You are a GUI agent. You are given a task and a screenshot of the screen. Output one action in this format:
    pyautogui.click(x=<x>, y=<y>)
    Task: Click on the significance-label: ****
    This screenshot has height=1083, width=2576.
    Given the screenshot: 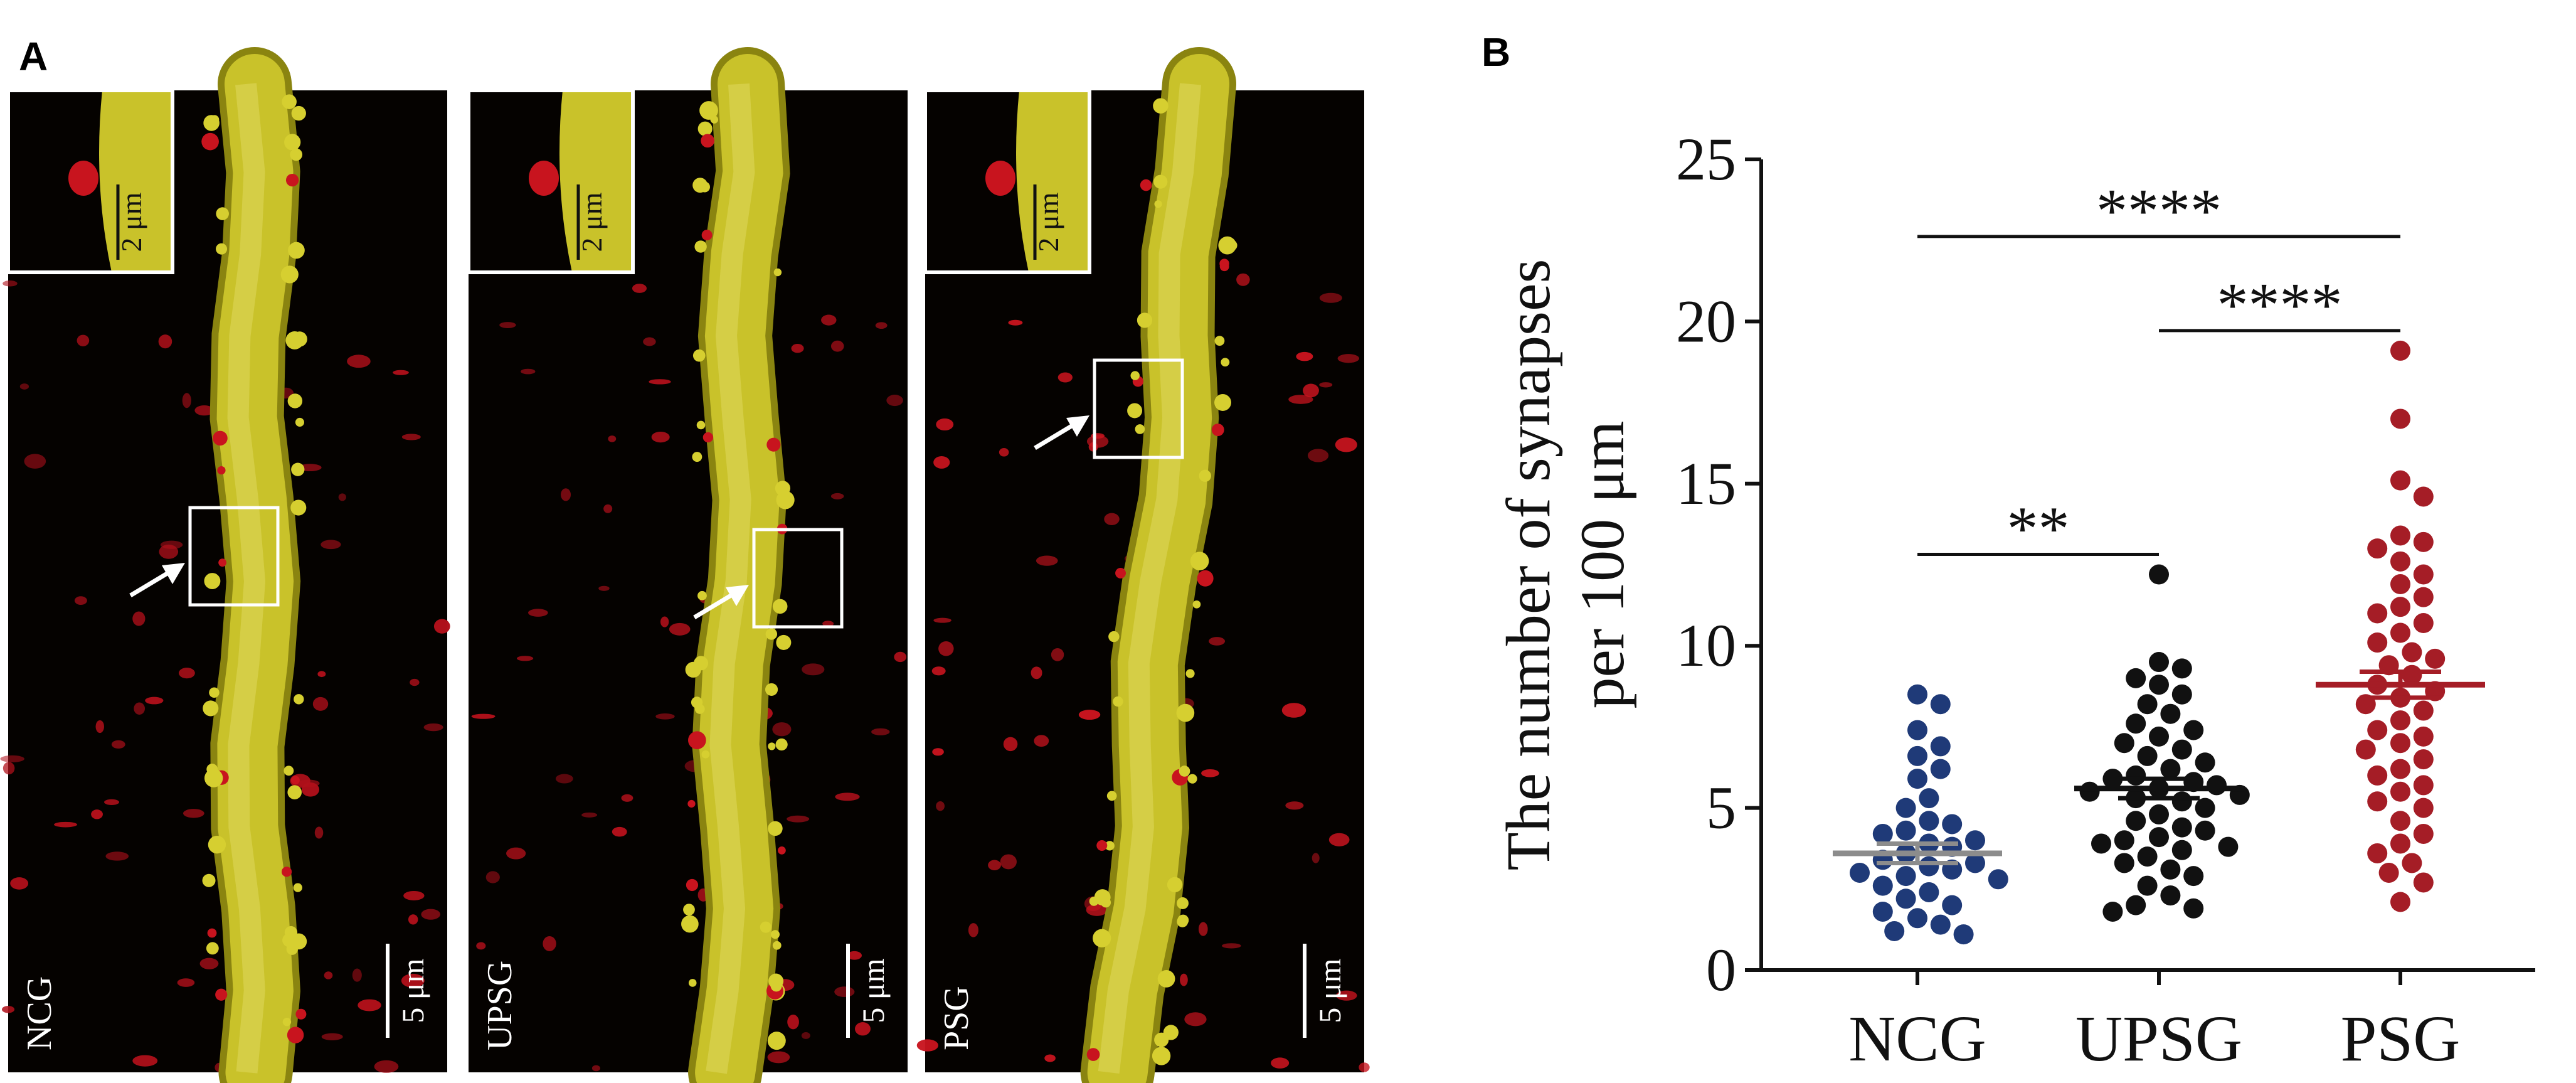 What is the action you would take?
    pyautogui.click(x=2159, y=211)
    